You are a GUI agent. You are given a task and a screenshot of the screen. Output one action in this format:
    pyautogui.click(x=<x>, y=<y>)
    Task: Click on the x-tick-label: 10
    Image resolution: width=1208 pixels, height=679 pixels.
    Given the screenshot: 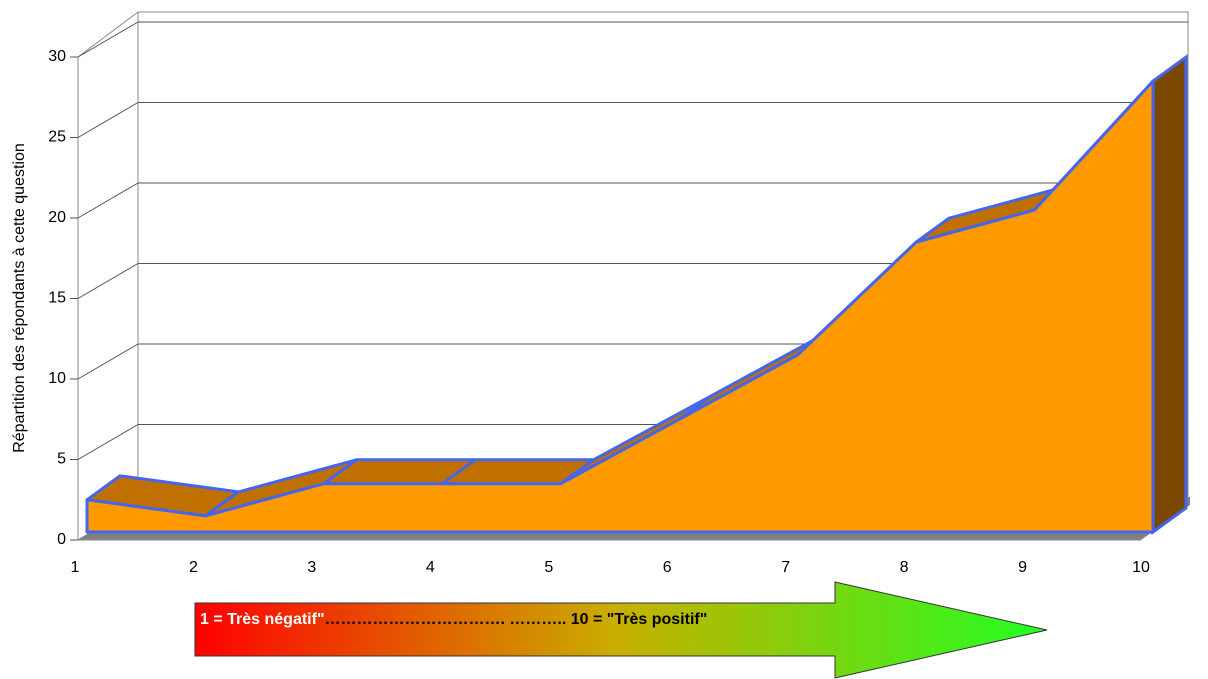 What is the action you would take?
    pyautogui.click(x=1141, y=567)
    